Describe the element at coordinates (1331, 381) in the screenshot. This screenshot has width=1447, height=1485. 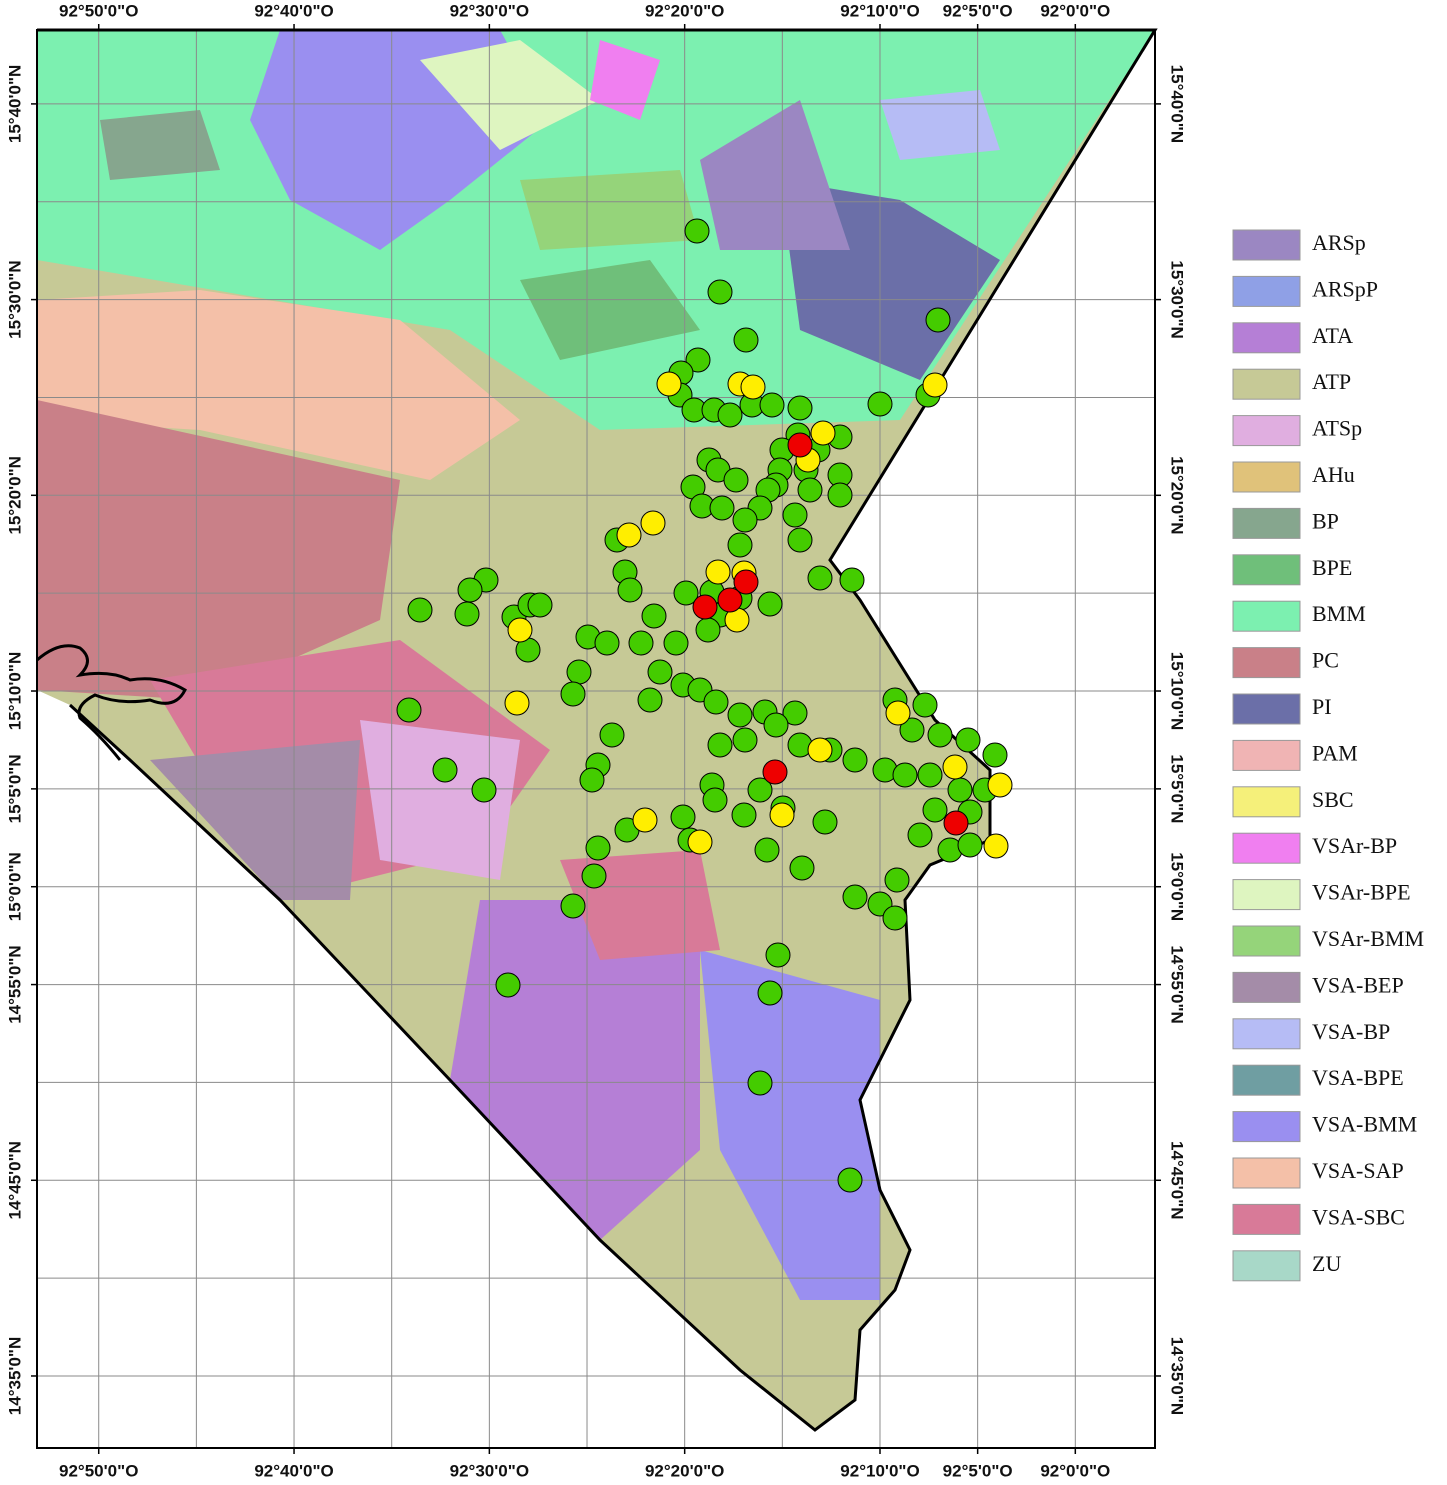
I see `legend-label: ATP` at that location.